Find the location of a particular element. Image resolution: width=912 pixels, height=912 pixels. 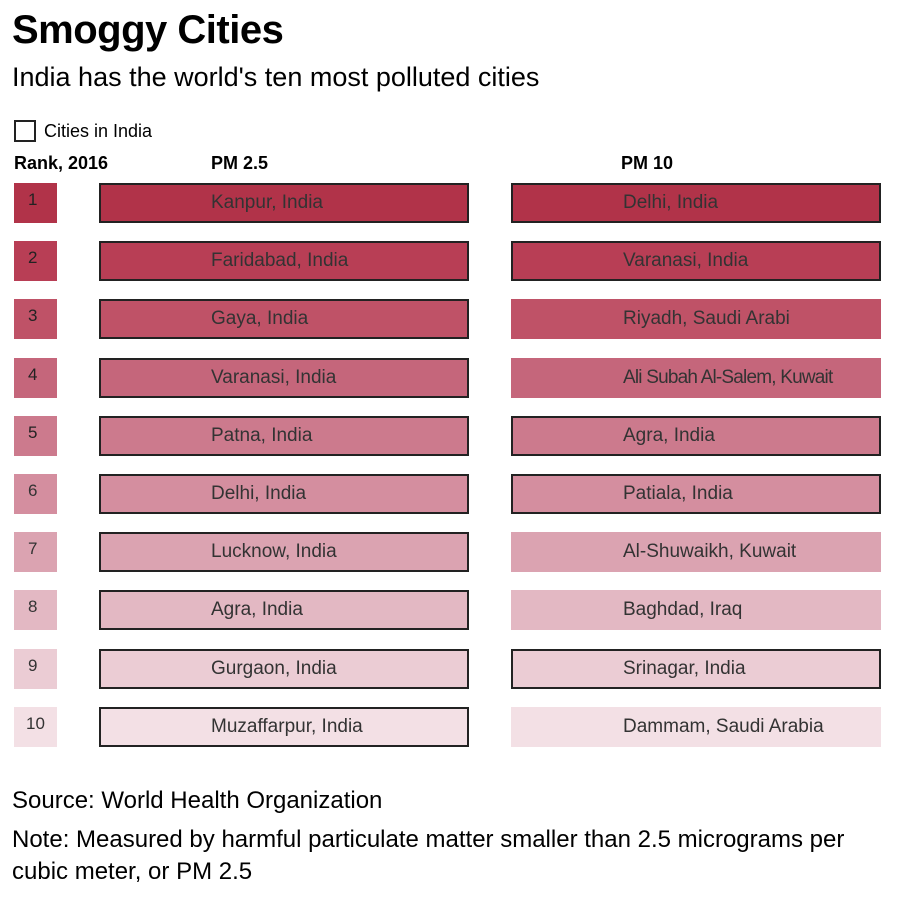

rank-cell: 9 is located at coordinates (35, 669).